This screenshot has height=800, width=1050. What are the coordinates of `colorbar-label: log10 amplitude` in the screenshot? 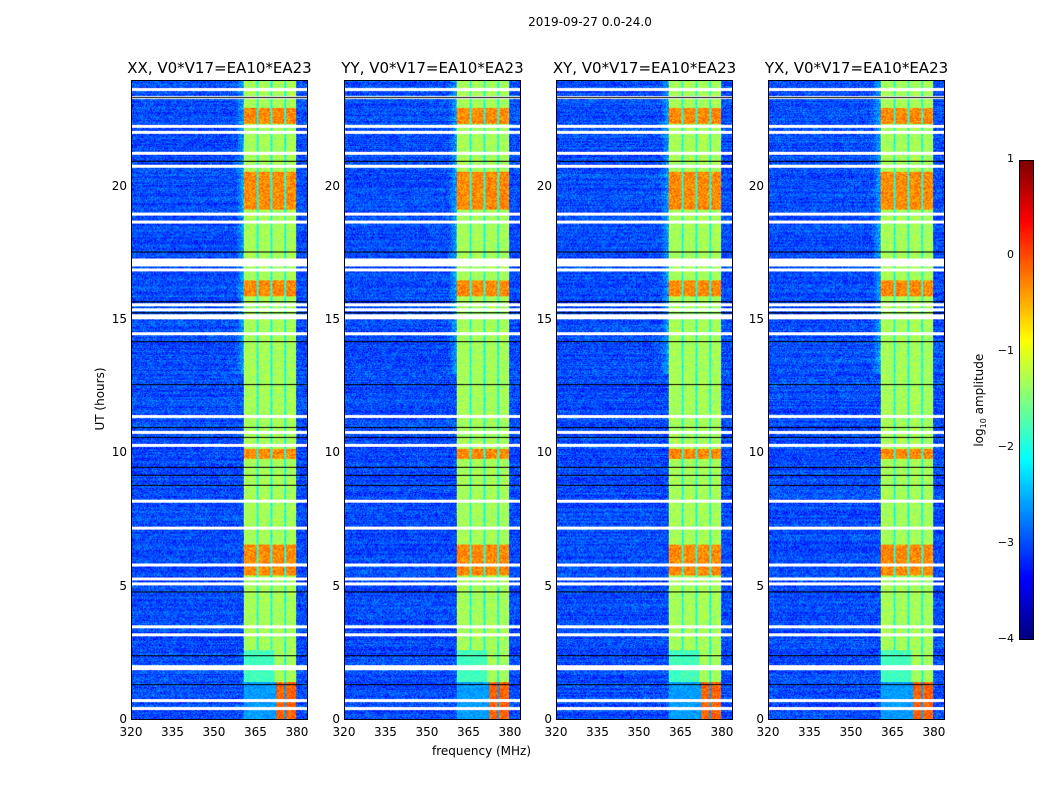 It's located at (980, 400).